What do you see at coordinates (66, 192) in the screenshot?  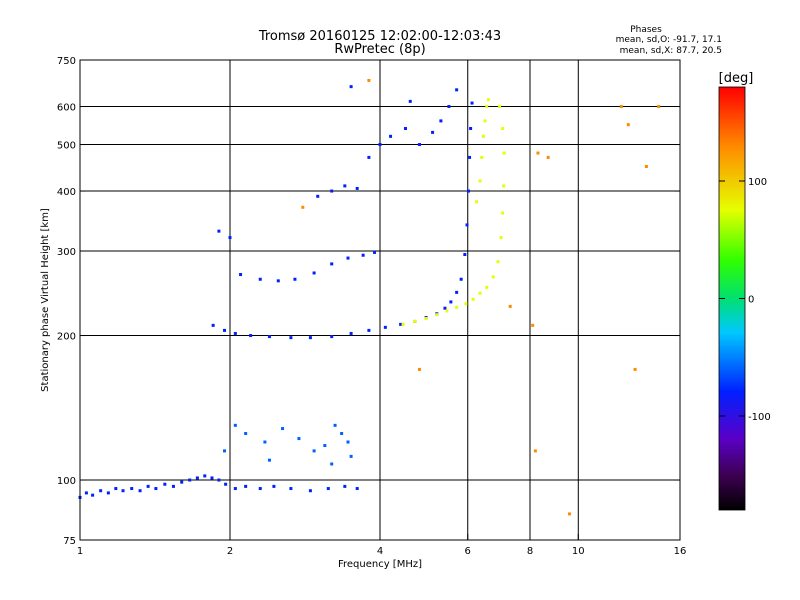 I see `y-tick-label: 400` at bounding box center [66, 192].